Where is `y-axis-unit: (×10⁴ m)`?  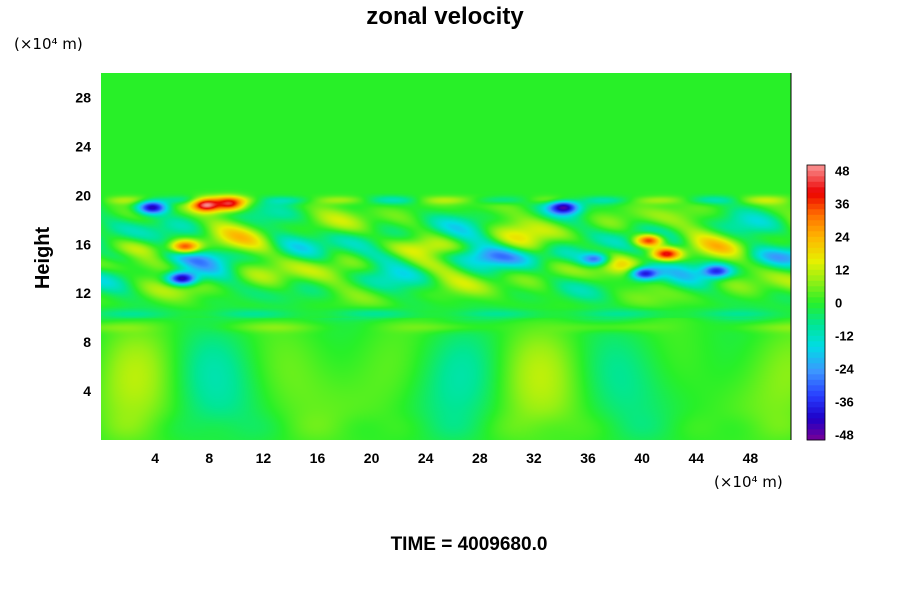 y-axis-unit: (×10⁴ m) is located at coordinates (48, 44).